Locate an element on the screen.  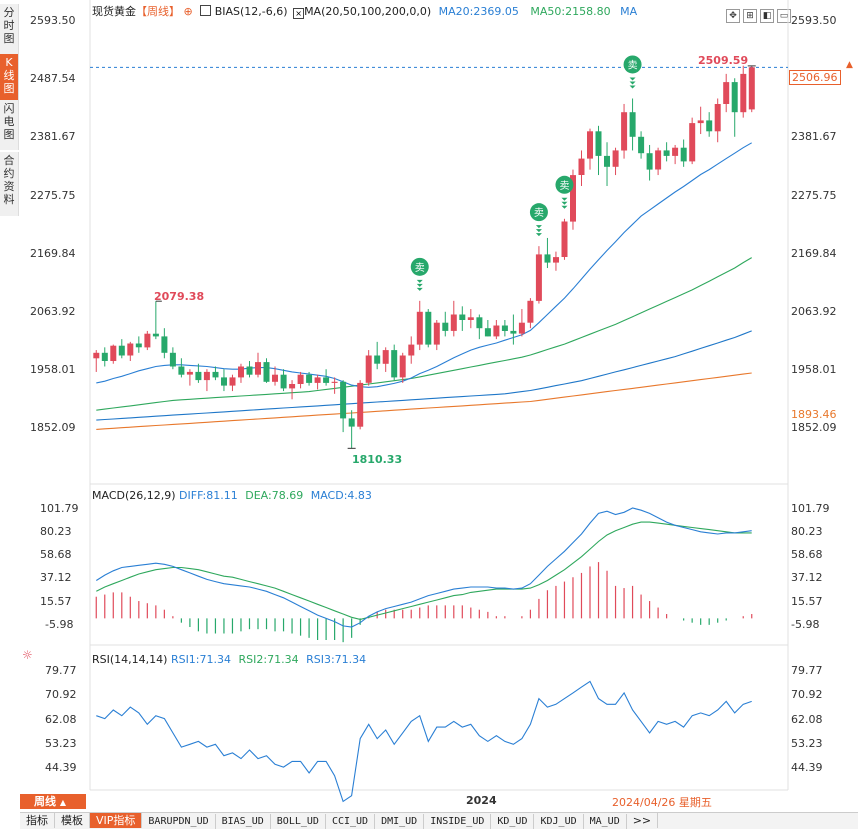
tab-dmi: DMI_UD is located at coordinates (400, 821).